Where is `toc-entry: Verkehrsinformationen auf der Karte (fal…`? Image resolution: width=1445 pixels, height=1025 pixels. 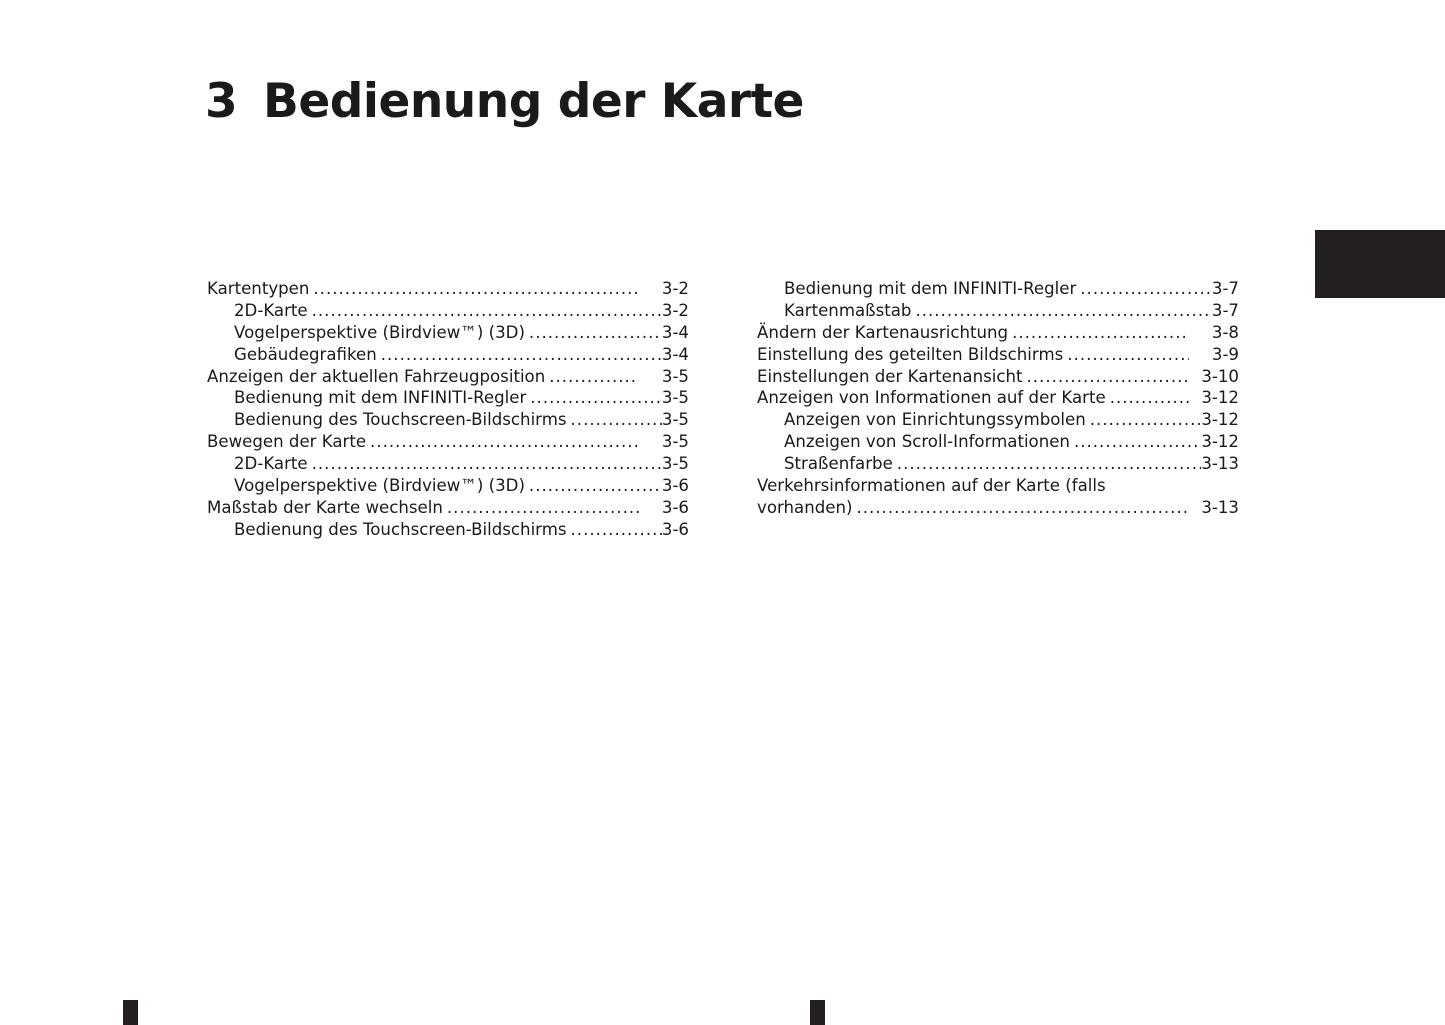 toc-entry: Verkehrsinformationen auf der Karte (fal… is located at coordinates (998, 486).